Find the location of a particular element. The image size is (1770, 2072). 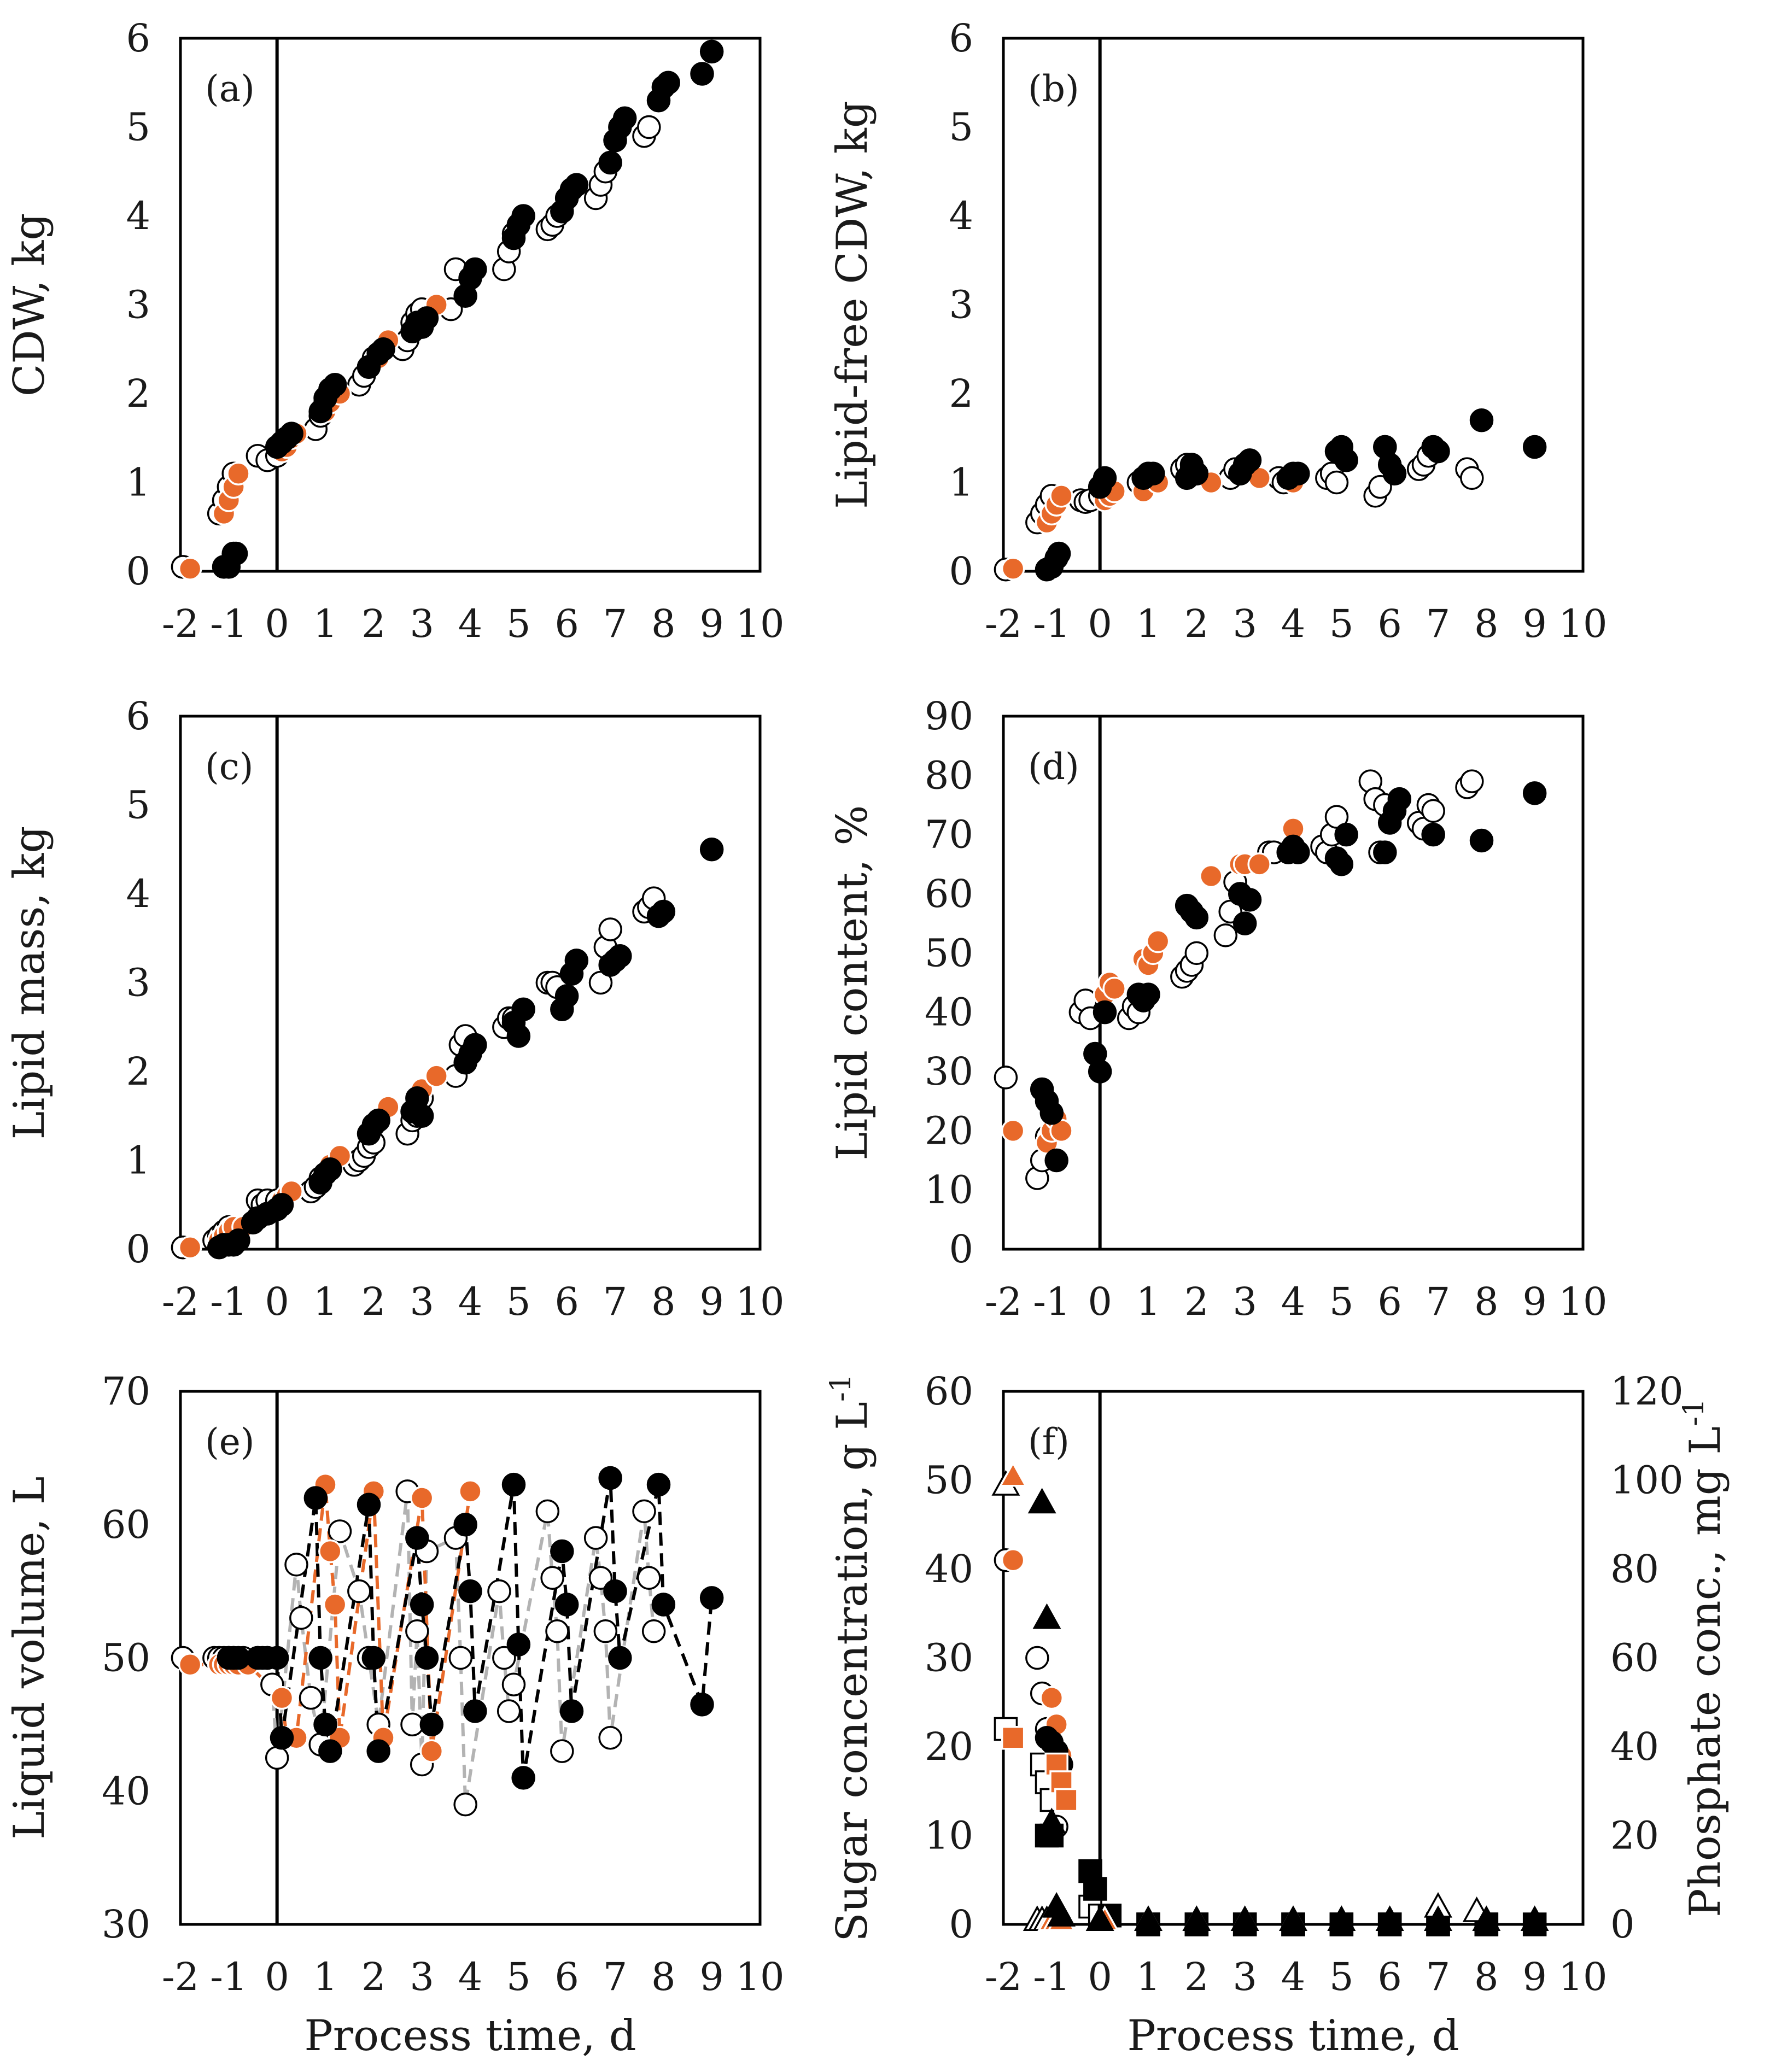

y-tick-label: 40 is located at coordinates (949, 1012).